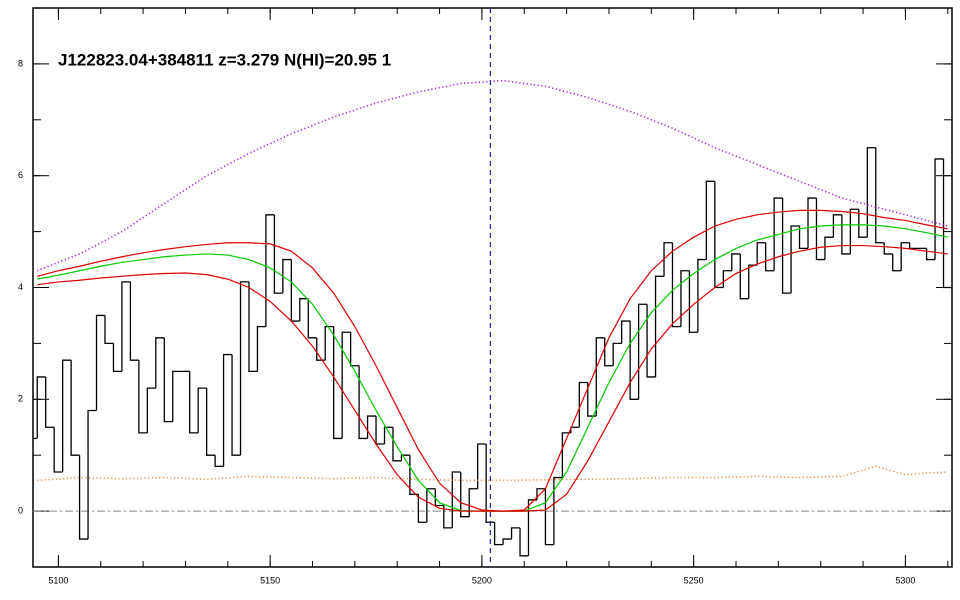 The width and height of the screenshot is (960, 600). I want to click on y-tick-label: 8, so click(20, 63).